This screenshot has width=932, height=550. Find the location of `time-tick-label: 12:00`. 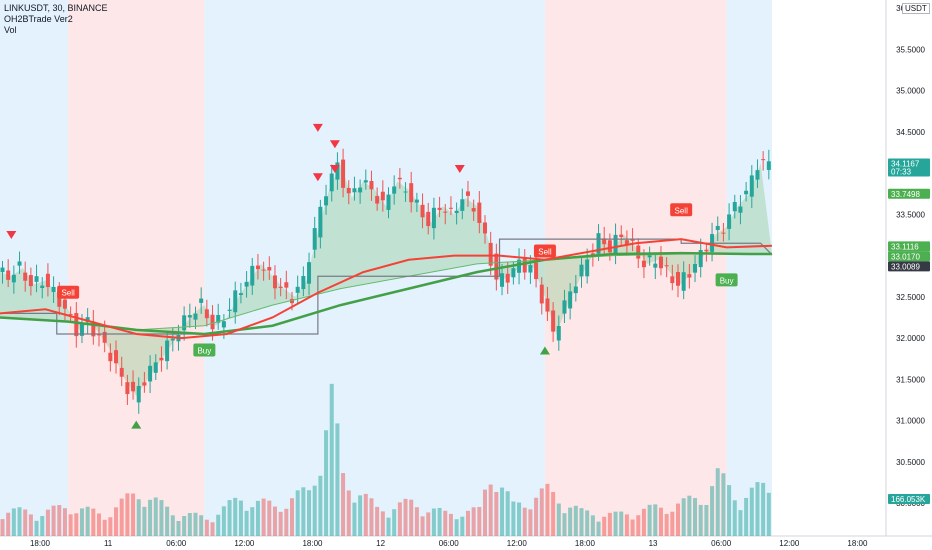

time-tick-label: 12:00 is located at coordinates (244, 543).